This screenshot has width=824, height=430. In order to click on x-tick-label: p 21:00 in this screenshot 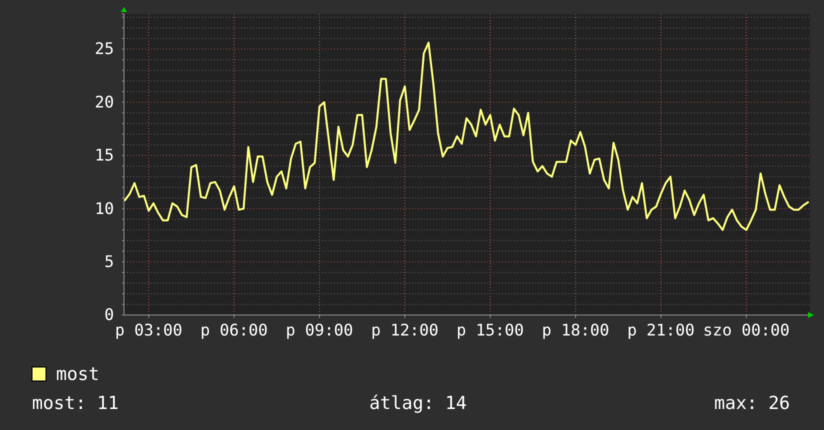, I will do `click(661, 330)`.